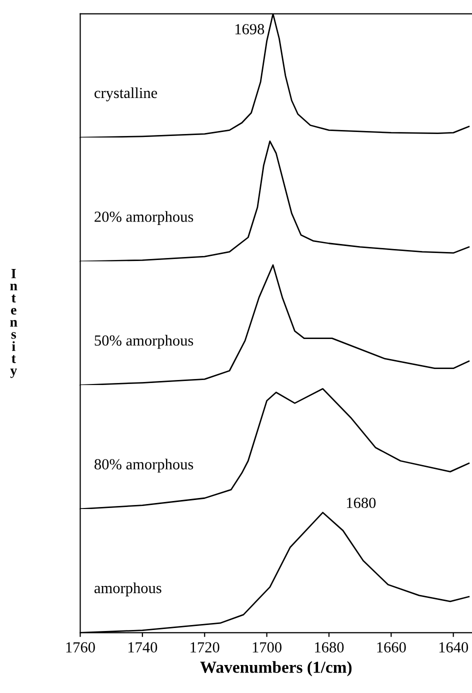  Describe the element at coordinates (14, 323) in the screenshot. I see `text: Intensity` at that location.